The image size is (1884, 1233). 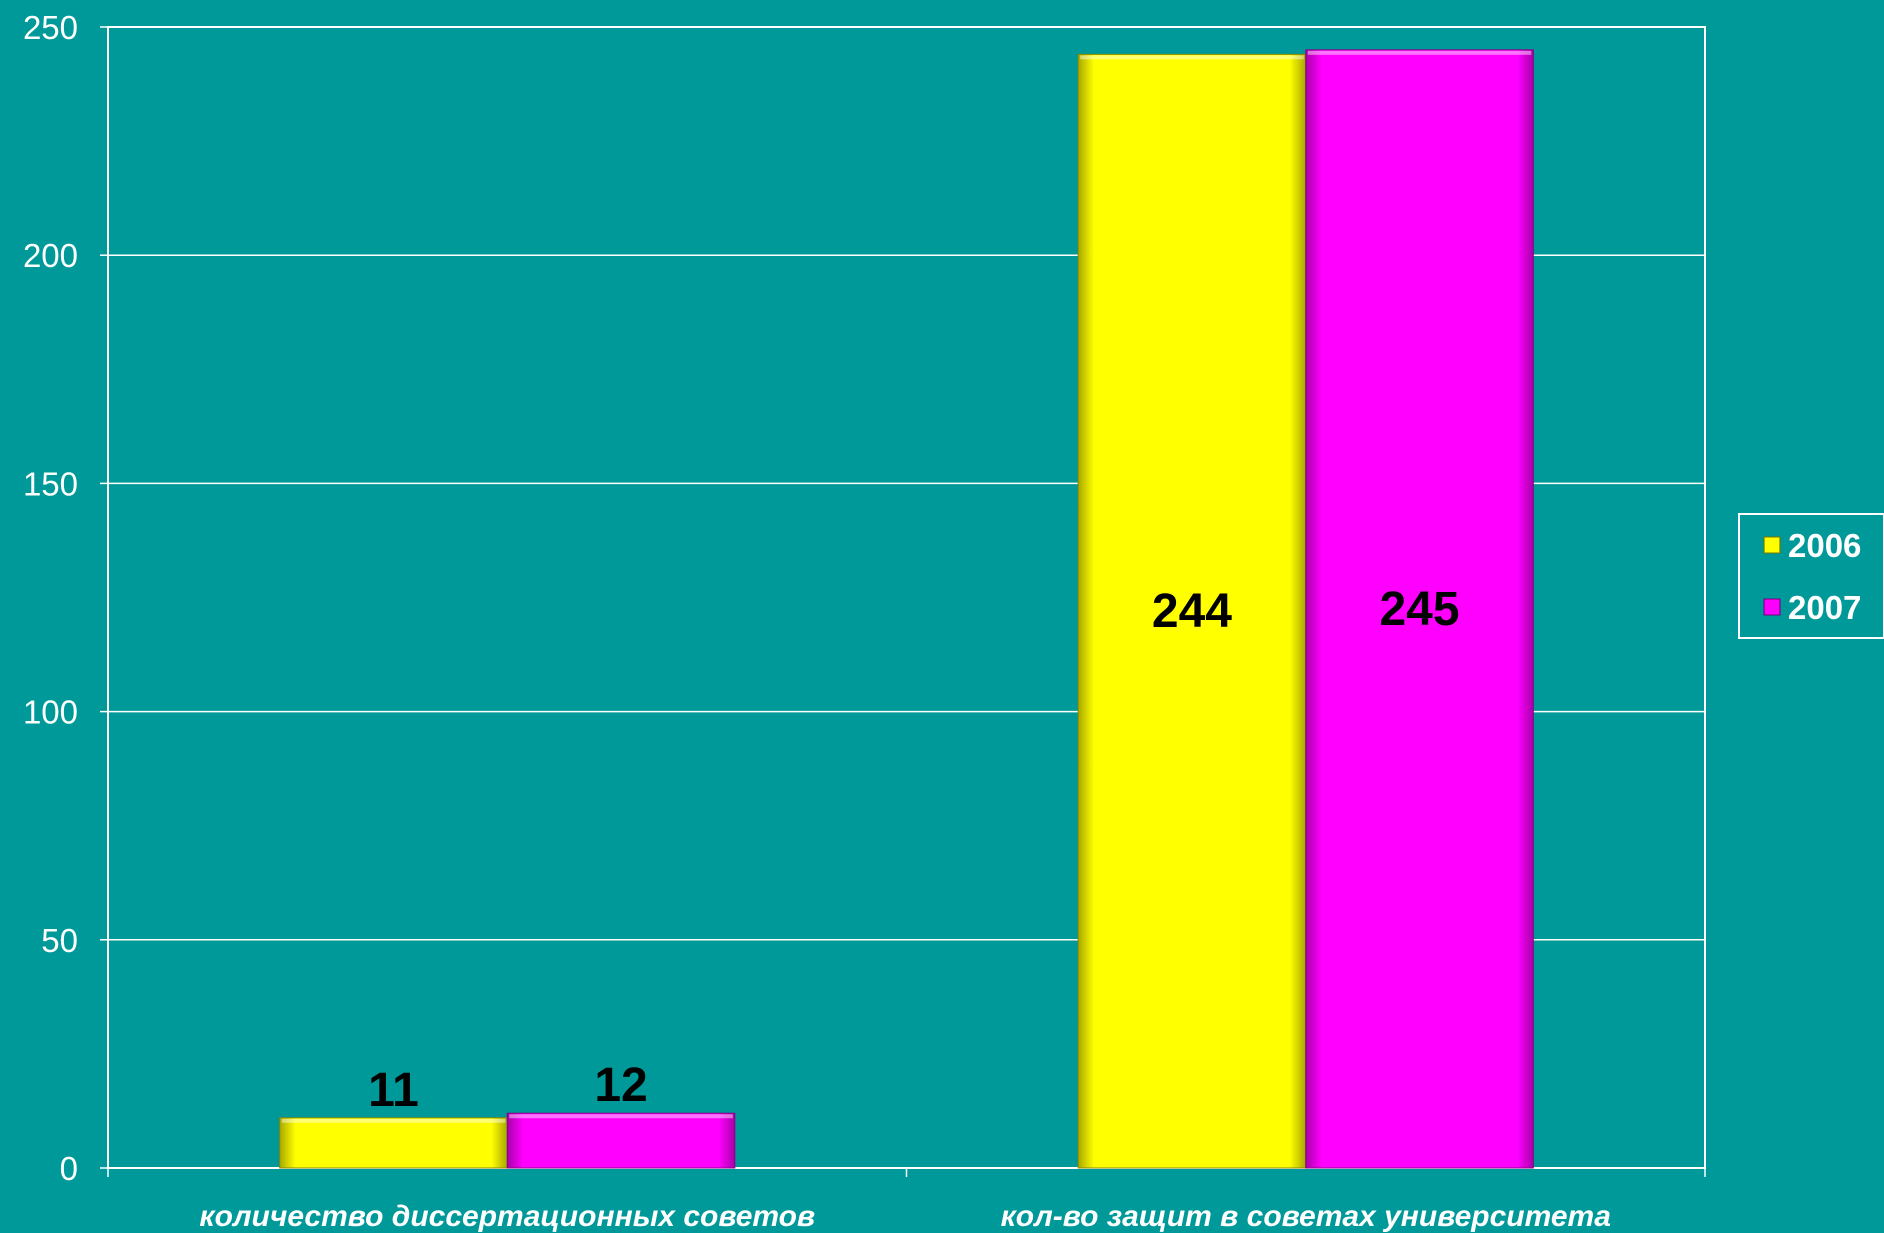 I want to click on value-label: 244, so click(x=1192, y=611).